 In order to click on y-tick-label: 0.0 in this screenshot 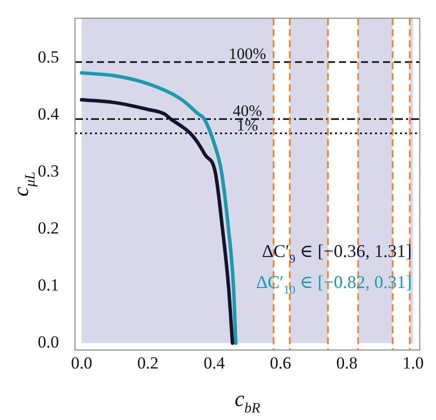, I will do `click(48, 342)`.